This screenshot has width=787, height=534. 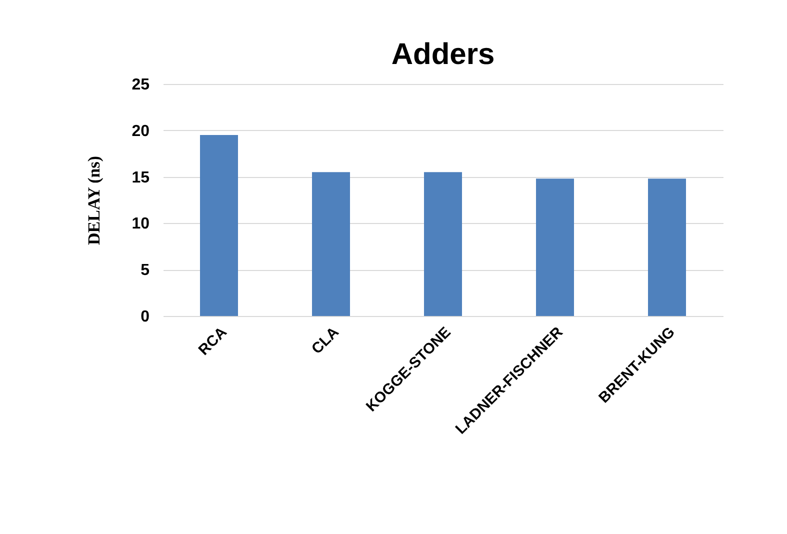 I want to click on y-tick-label: 25, so click(x=141, y=85).